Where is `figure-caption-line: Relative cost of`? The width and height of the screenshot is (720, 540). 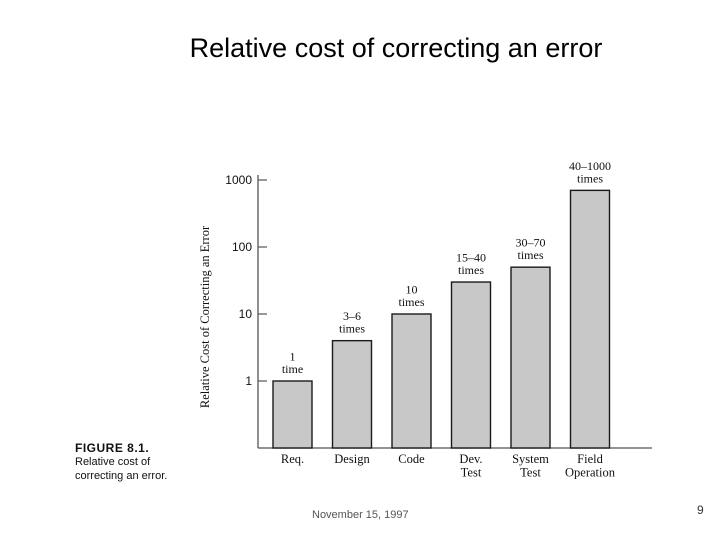
figure-caption-line: Relative cost of is located at coordinates (113, 462).